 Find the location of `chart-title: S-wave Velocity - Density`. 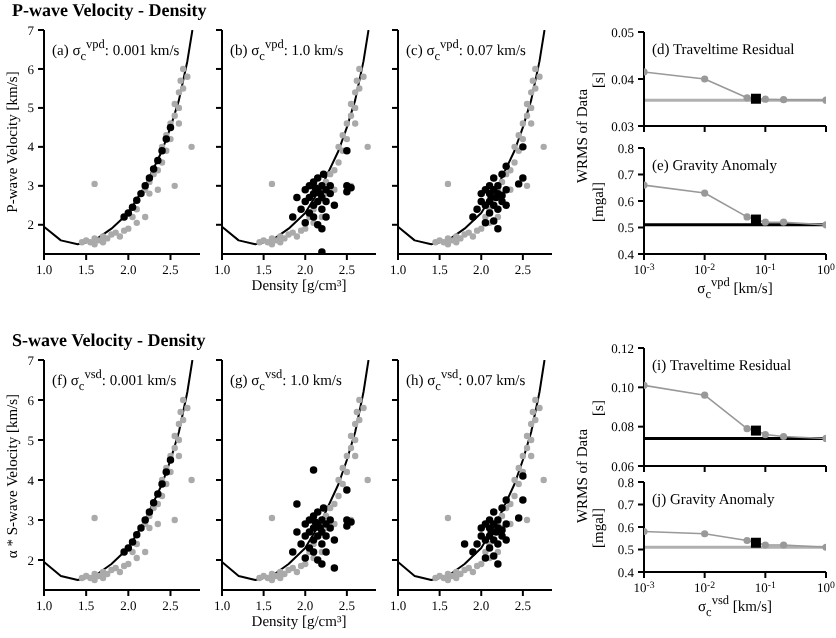

chart-title: S-wave Velocity - Density is located at coordinates (109, 340).